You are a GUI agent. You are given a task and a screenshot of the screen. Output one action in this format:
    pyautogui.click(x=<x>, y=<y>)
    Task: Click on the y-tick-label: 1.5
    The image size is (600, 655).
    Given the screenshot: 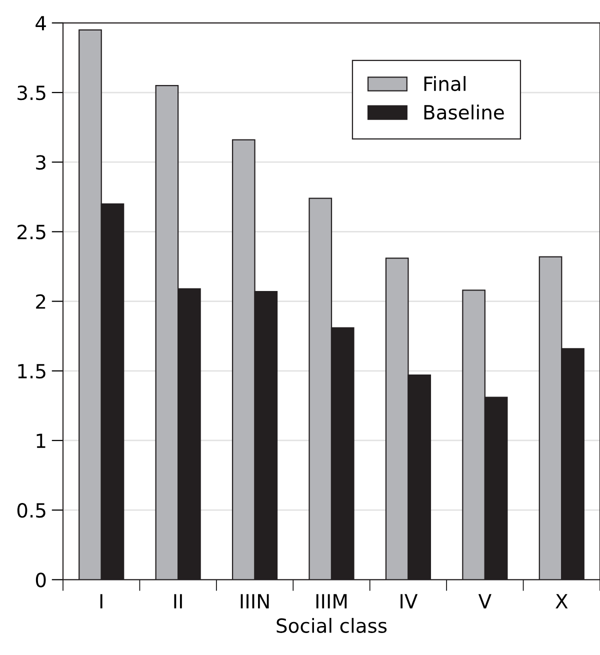 What is the action you would take?
    pyautogui.click(x=32, y=371)
    